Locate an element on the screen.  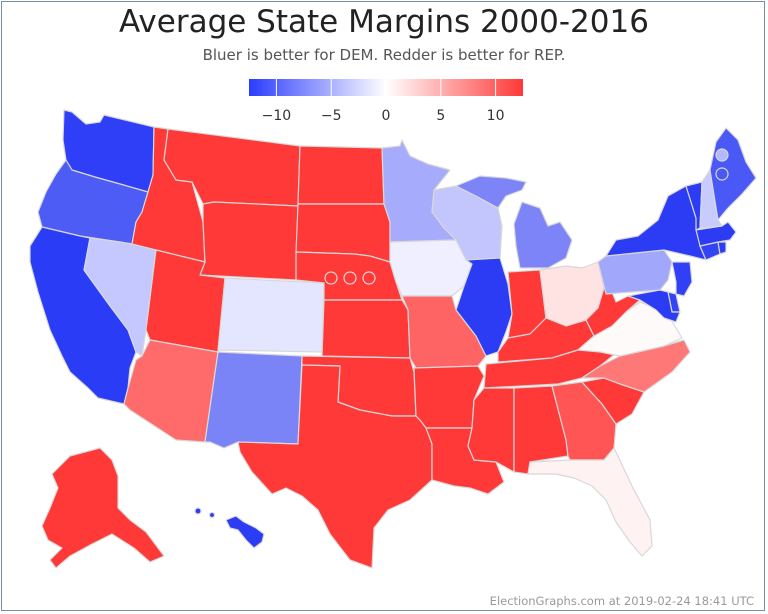
state-FL is located at coordinates (590, 502).